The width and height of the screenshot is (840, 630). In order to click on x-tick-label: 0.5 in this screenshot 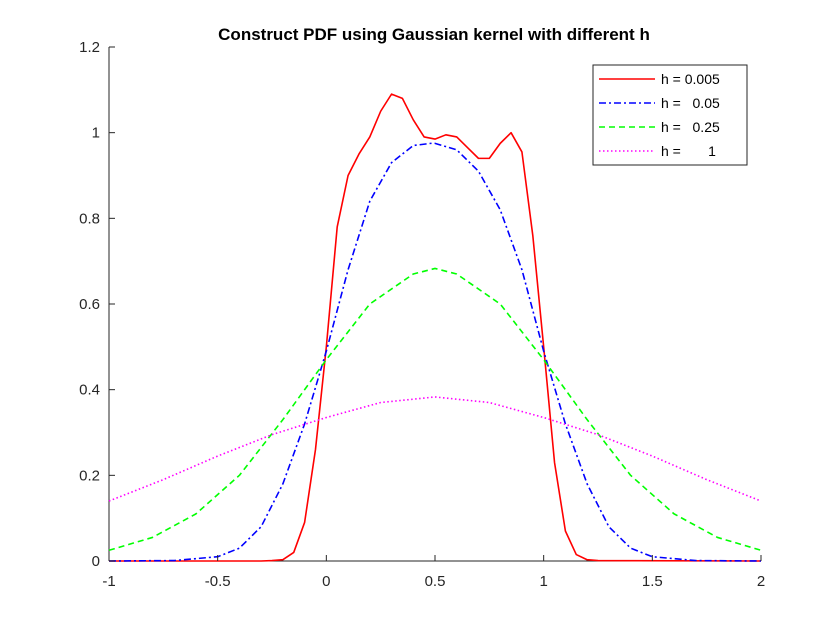, I will do `click(435, 581)`.